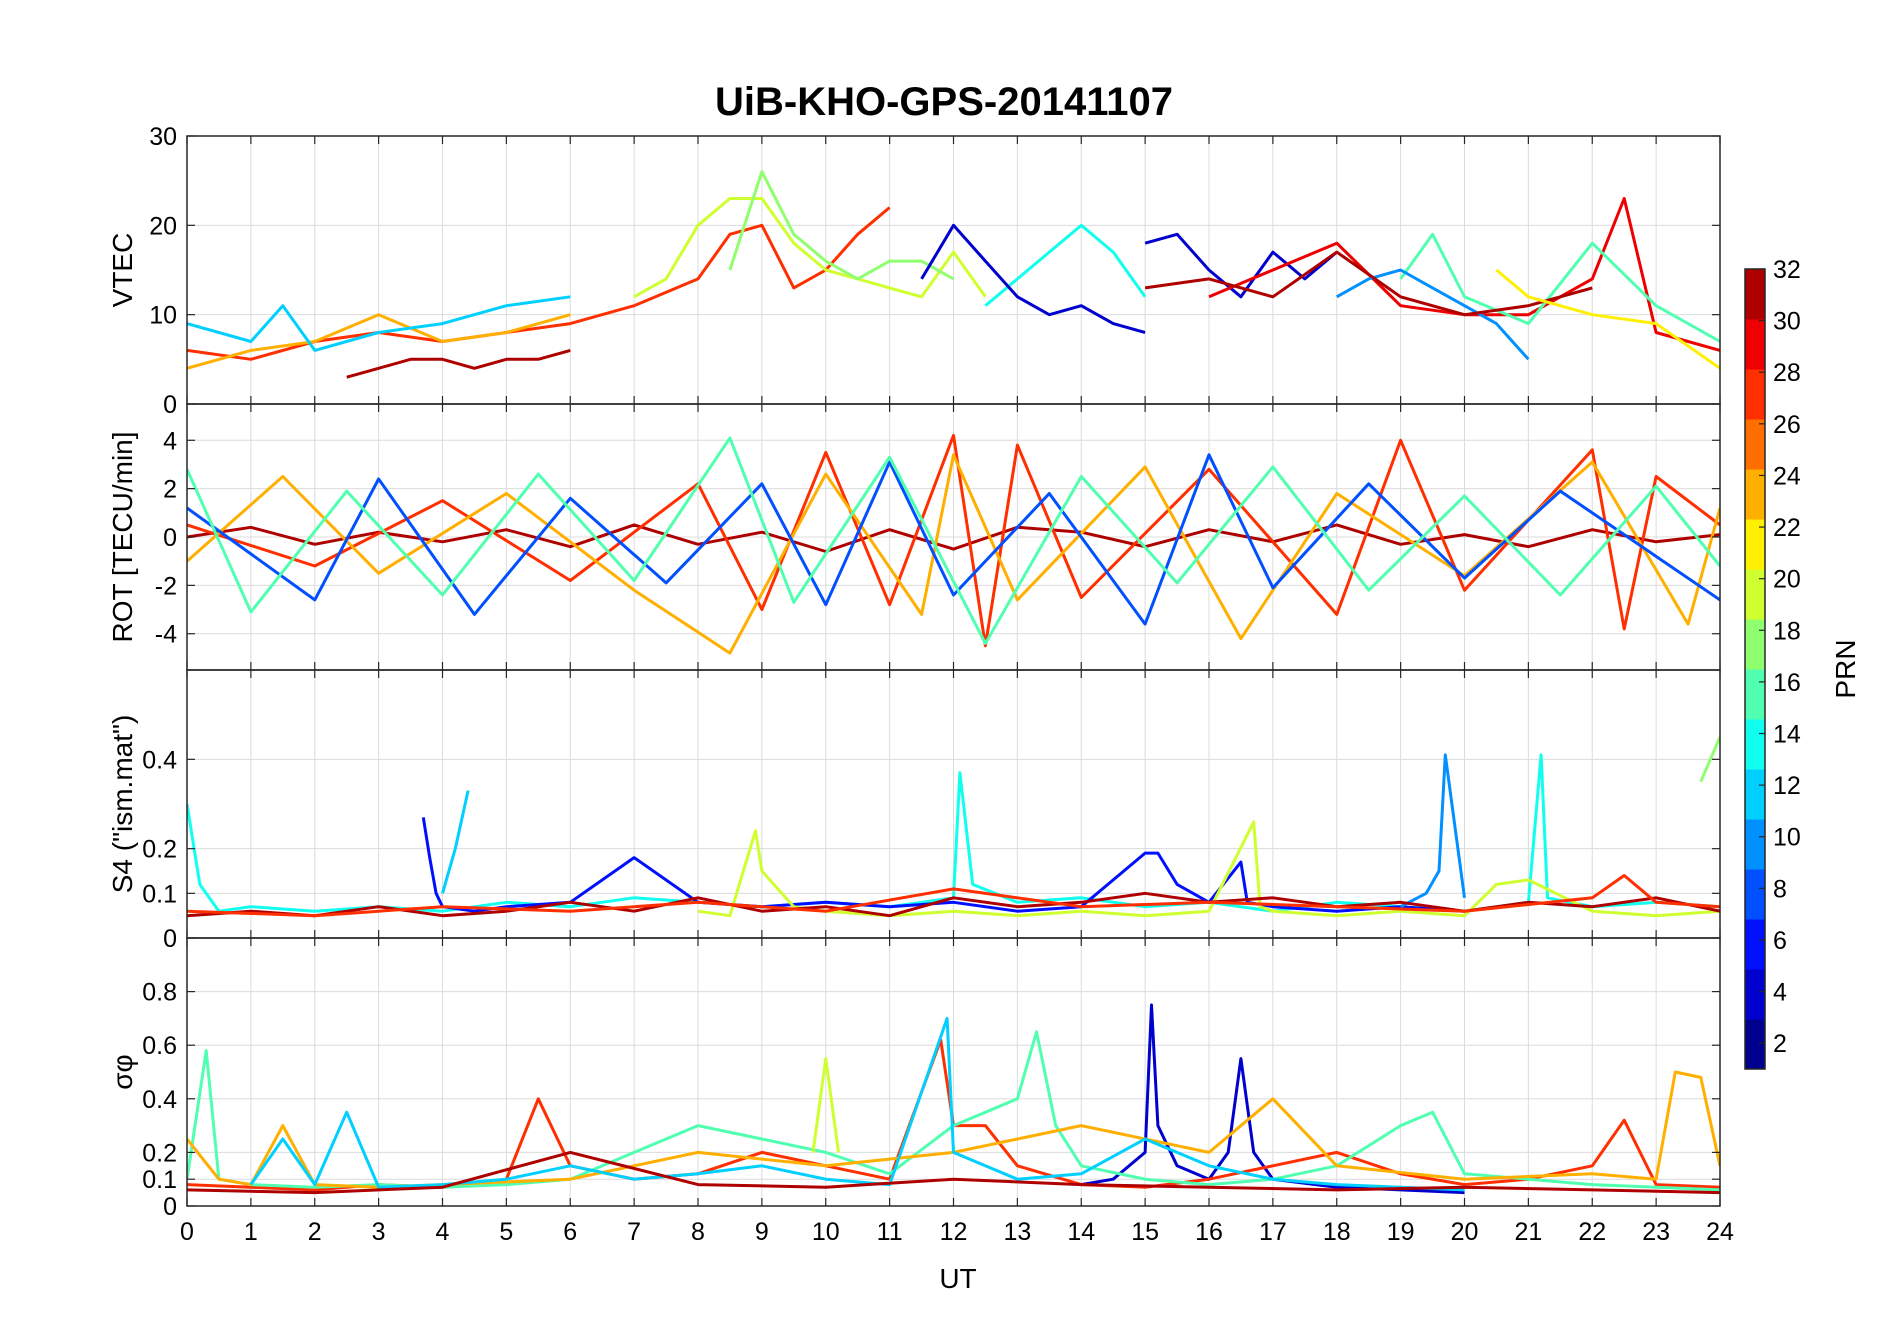  What do you see at coordinates (506, 1232) in the screenshot?
I see `x-tick-label: 5` at bounding box center [506, 1232].